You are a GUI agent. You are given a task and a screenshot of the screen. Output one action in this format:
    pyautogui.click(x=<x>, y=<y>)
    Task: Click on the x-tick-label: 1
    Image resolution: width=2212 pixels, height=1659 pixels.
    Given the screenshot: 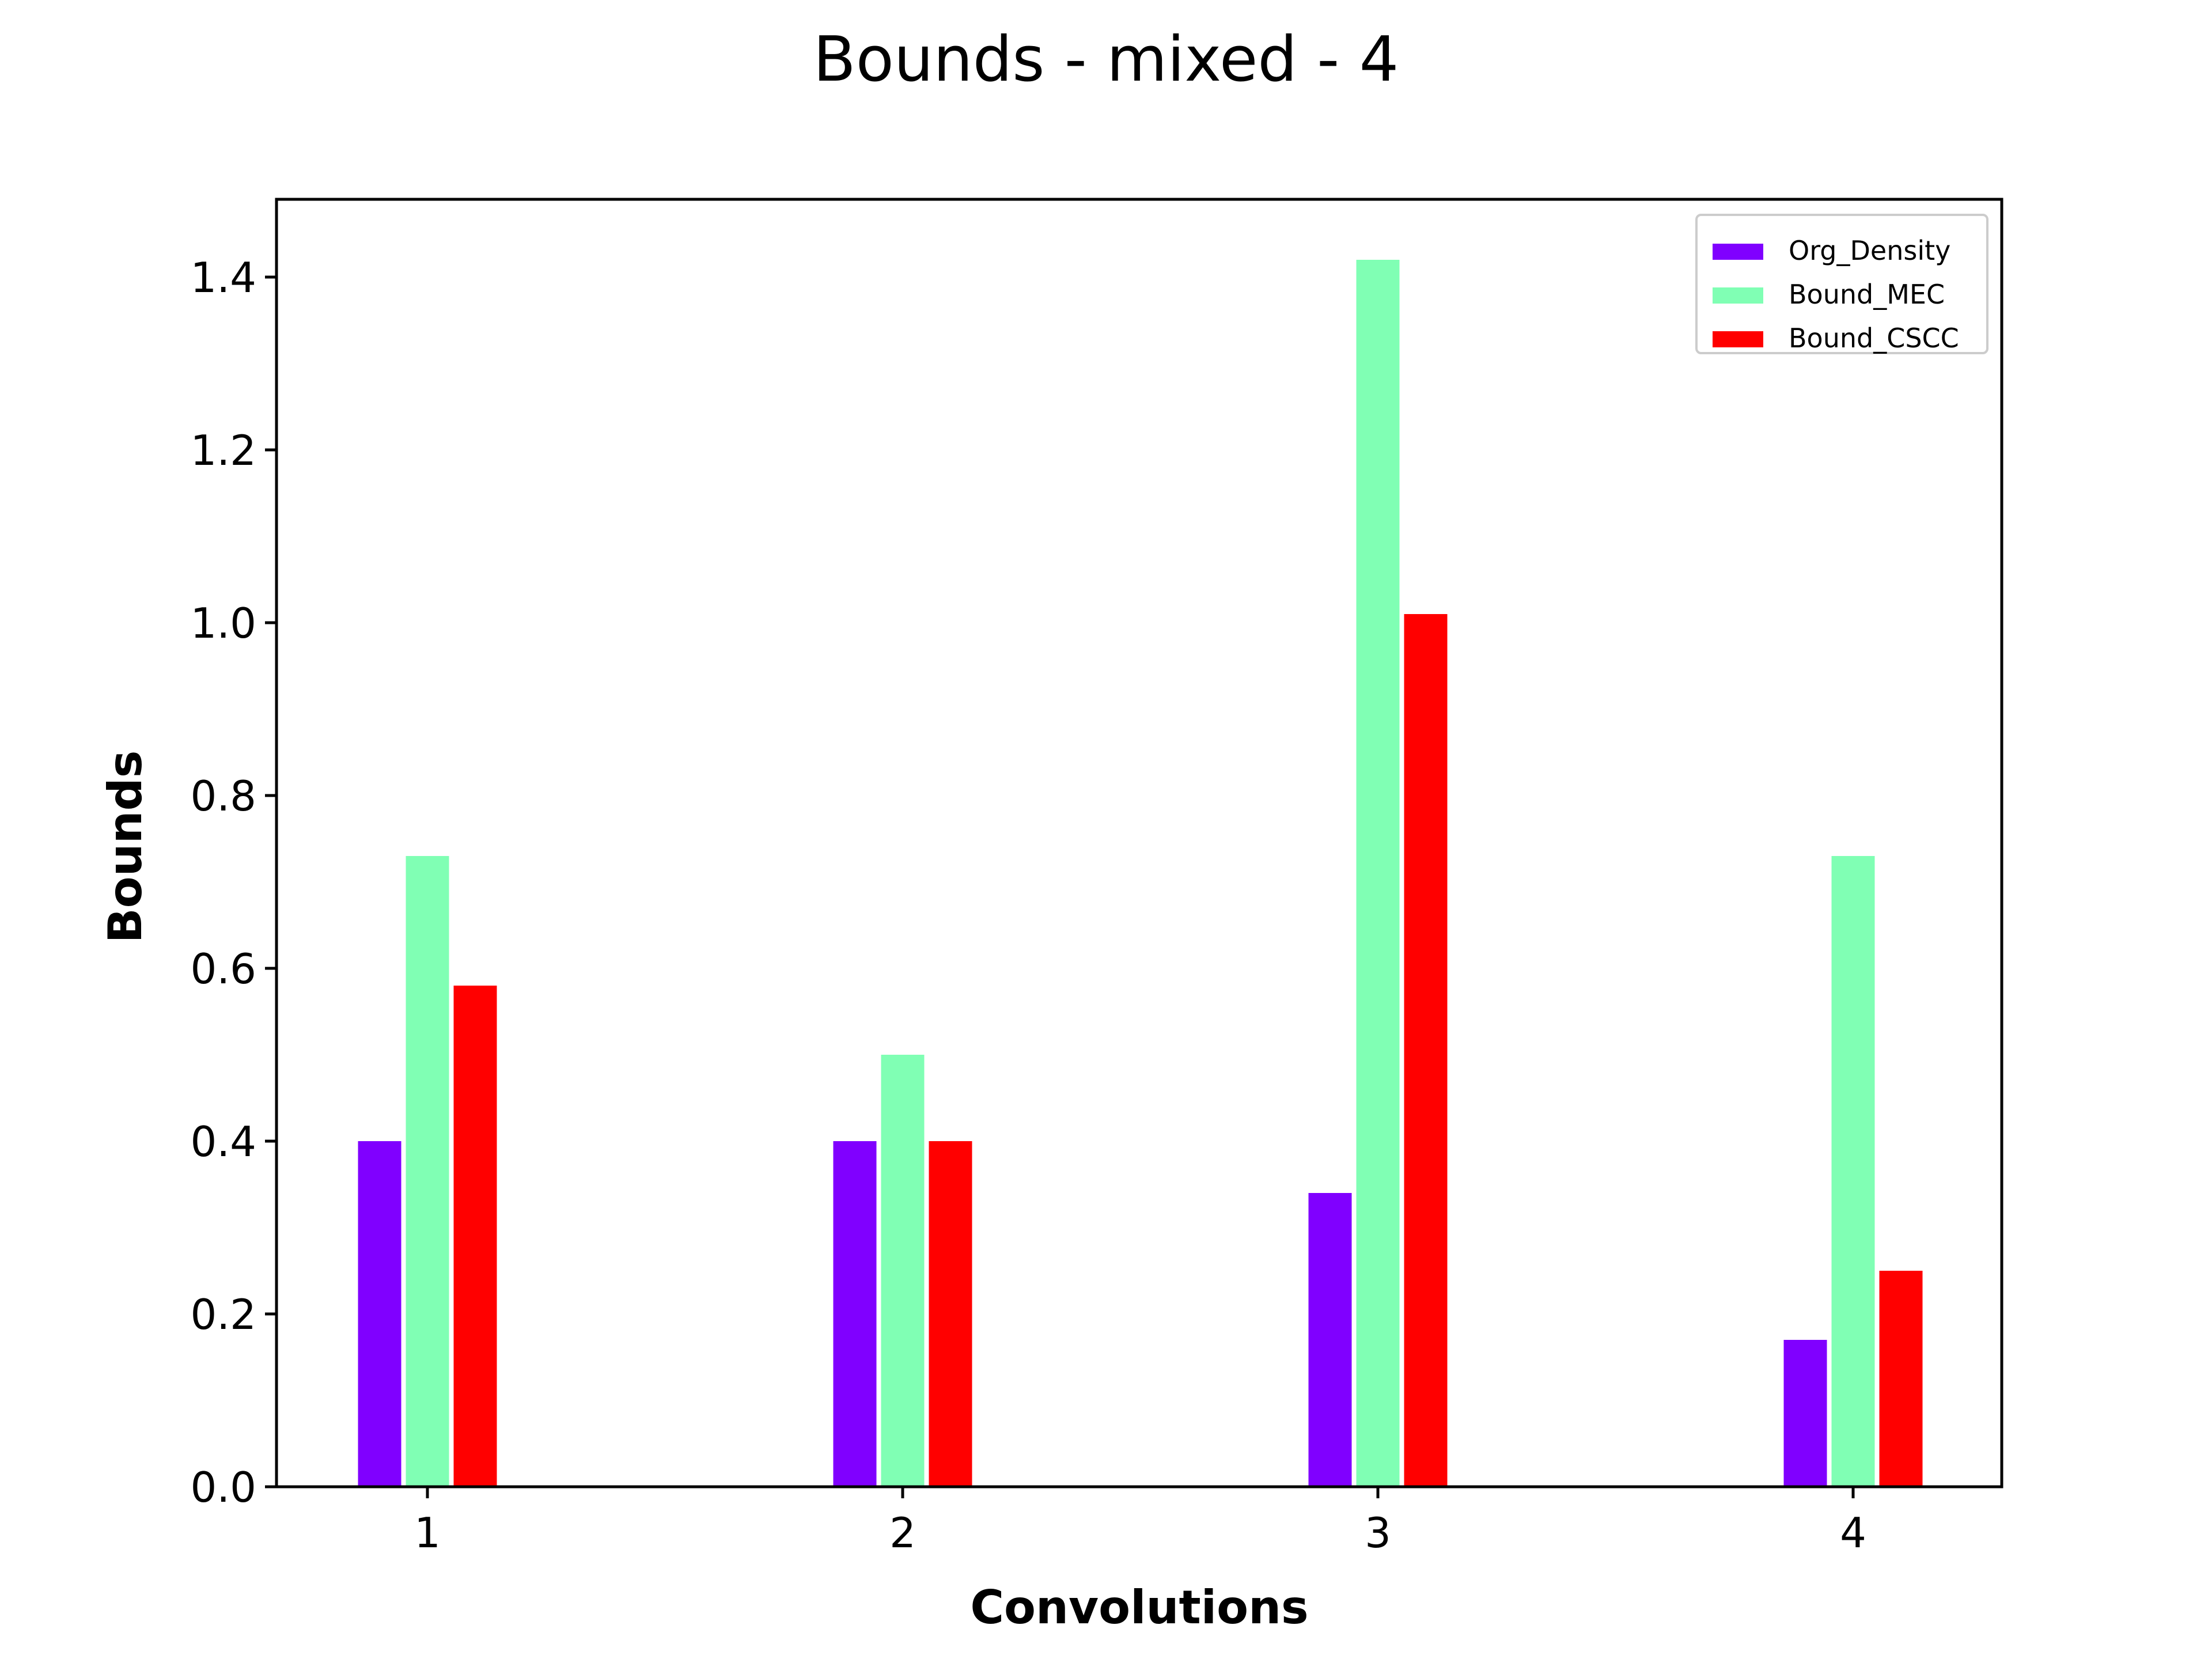 What is the action you would take?
    pyautogui.click(x=427, y=1533)
    